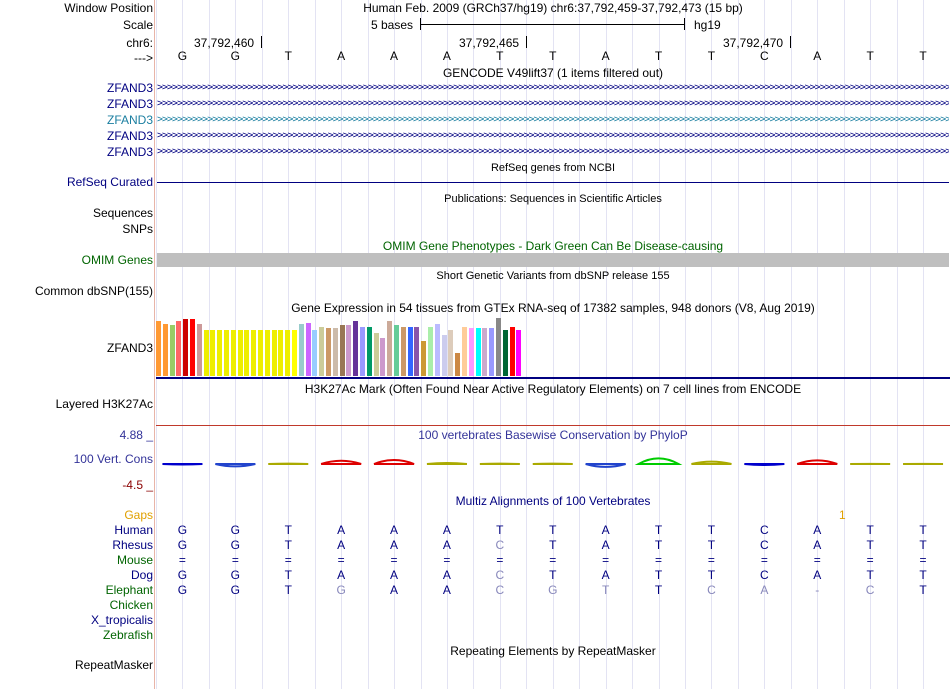 This screenshot has width=950, height=689. What do you see at coordinates (133, 530) in the screenshot?
I see `species-label: Human` at bounding box center [133, 530].